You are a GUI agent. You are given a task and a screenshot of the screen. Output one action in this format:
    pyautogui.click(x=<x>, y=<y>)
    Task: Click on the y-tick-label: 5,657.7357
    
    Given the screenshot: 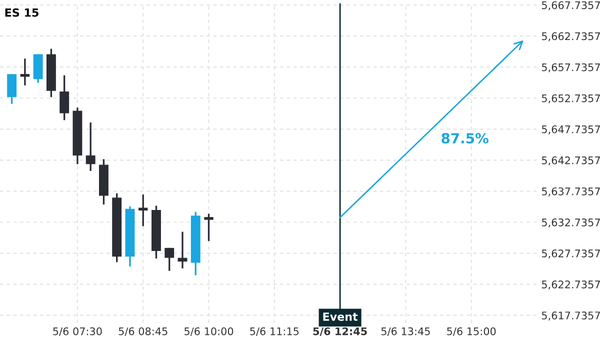 What is the action you would take?
    pyautogui.click(x=571, y=67)
    